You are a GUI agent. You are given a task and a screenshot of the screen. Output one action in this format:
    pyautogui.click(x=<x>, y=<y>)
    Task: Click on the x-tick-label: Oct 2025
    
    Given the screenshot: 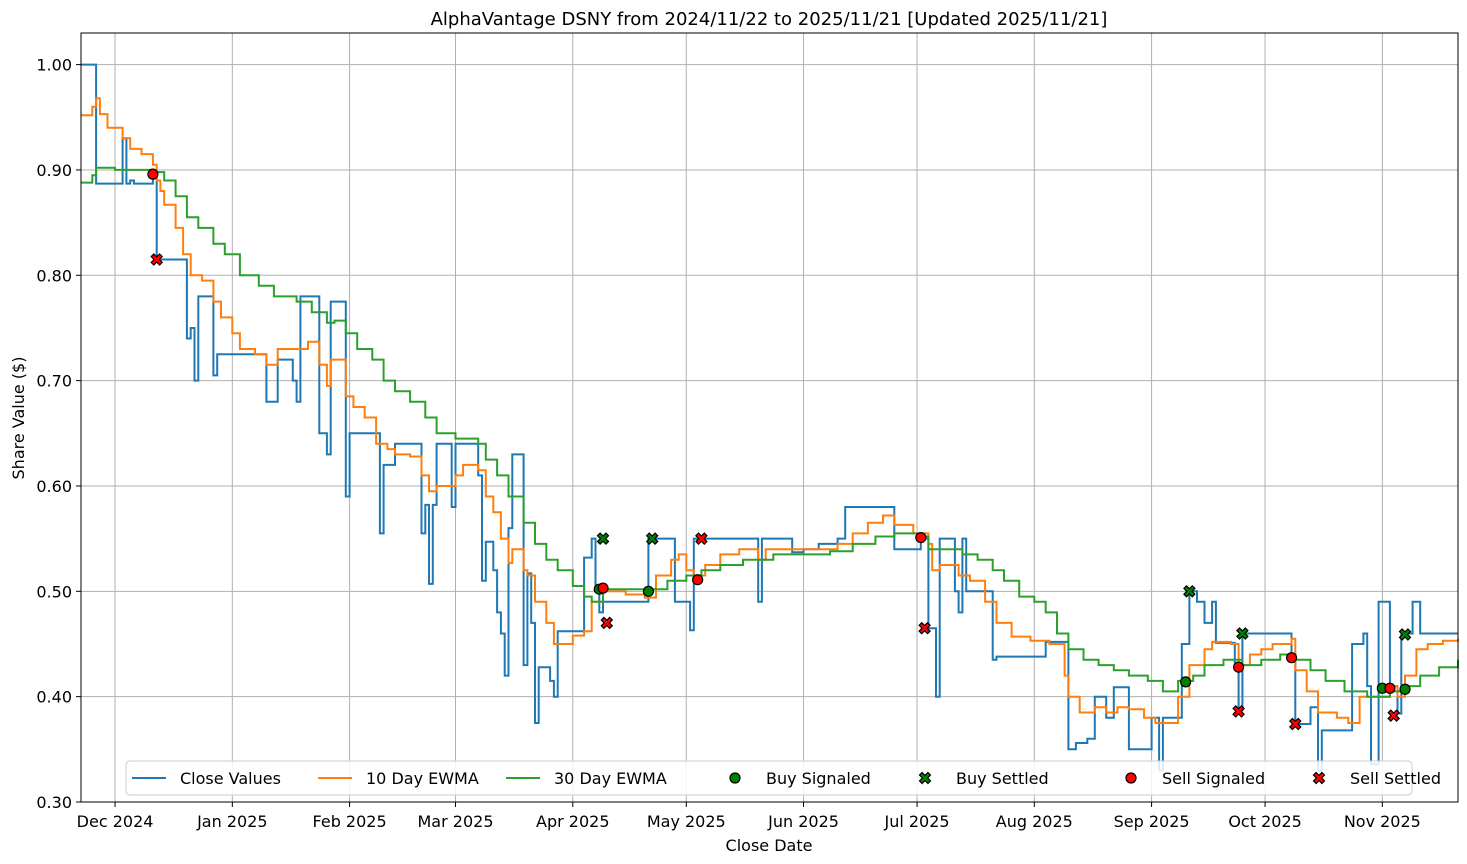 What is the action you would take?
    pyautogui.click(x=1264, y=821)
    